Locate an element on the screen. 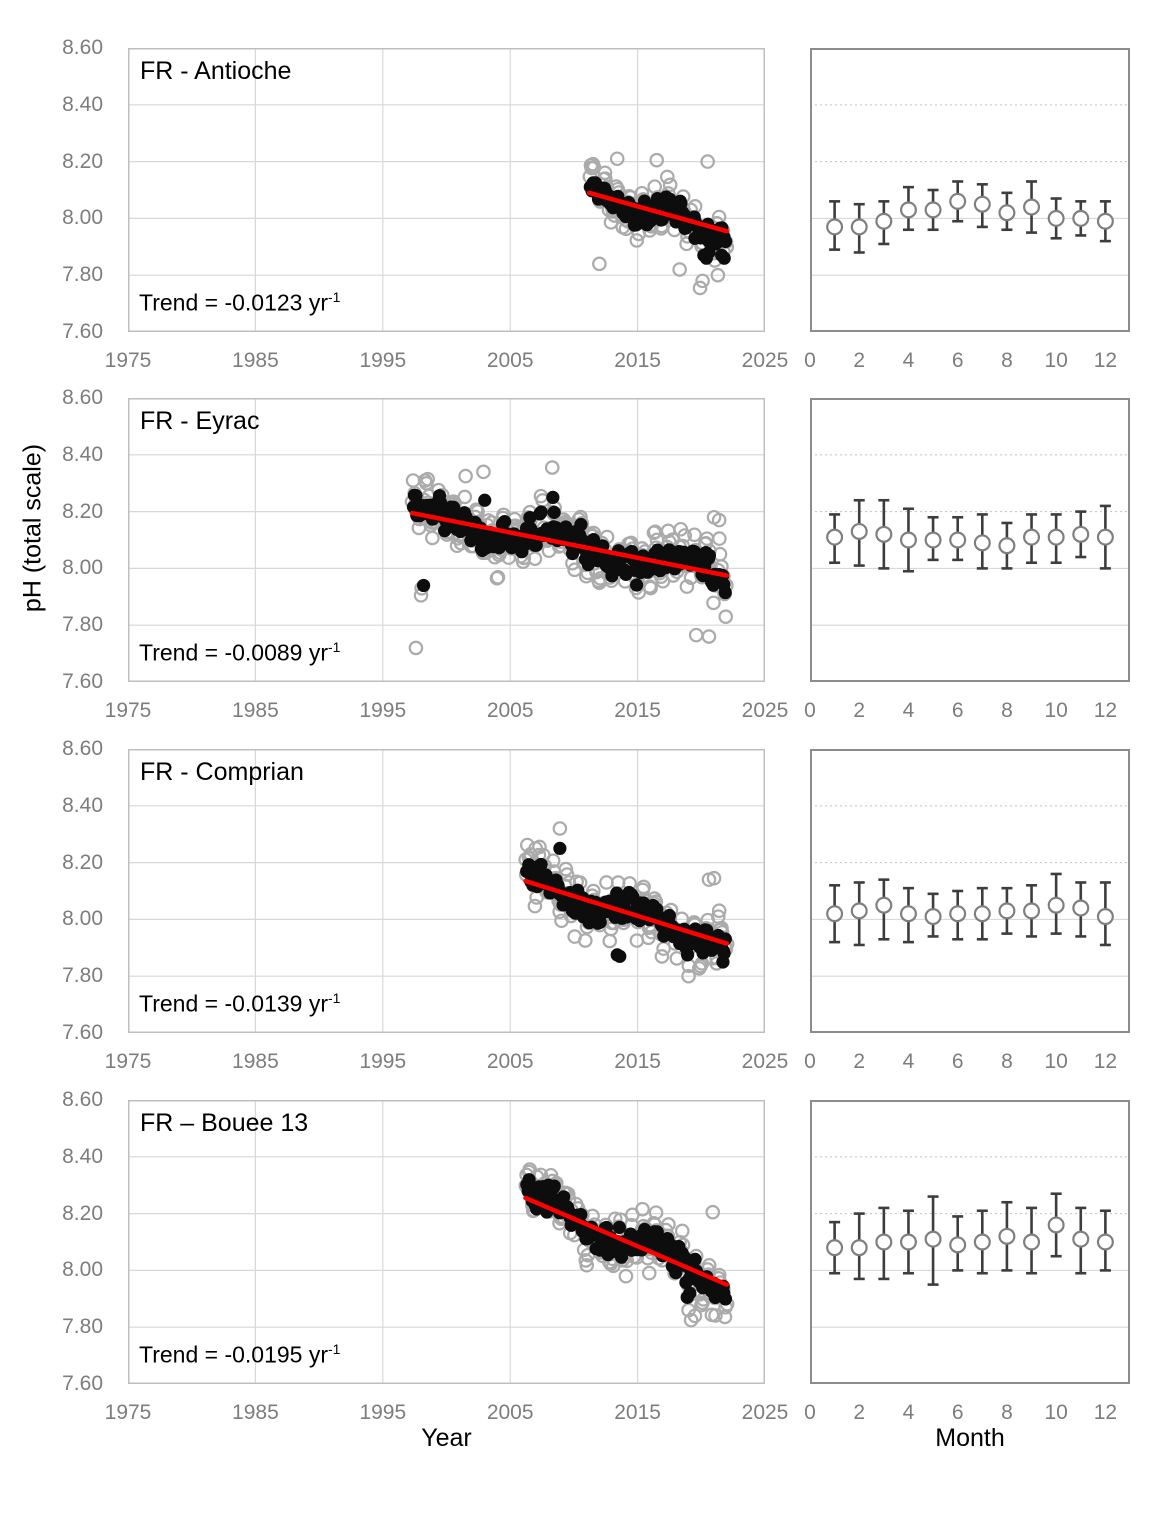  tick-label: 2 is located at coordinates (859, 360).